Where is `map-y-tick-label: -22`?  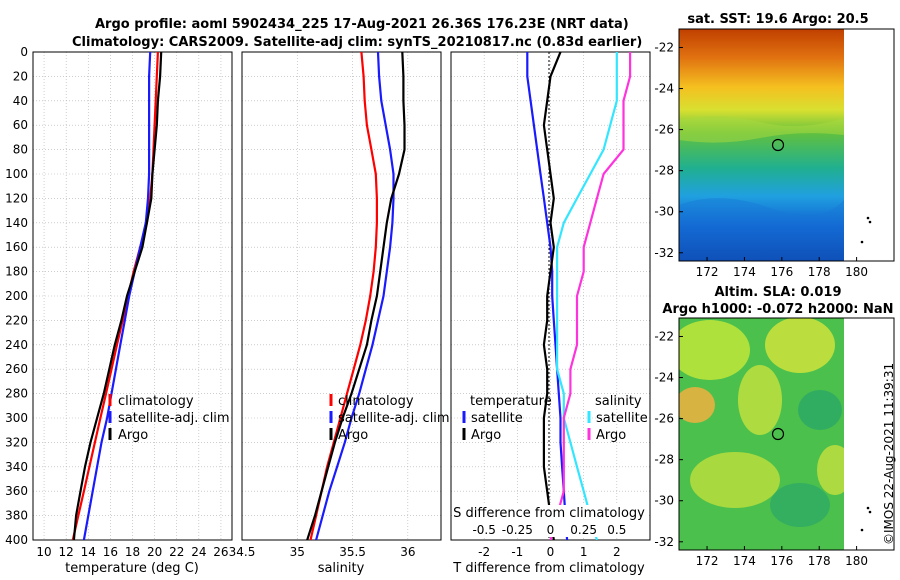
map-y-tick-label: -22 is located at coordinates (664, 336).